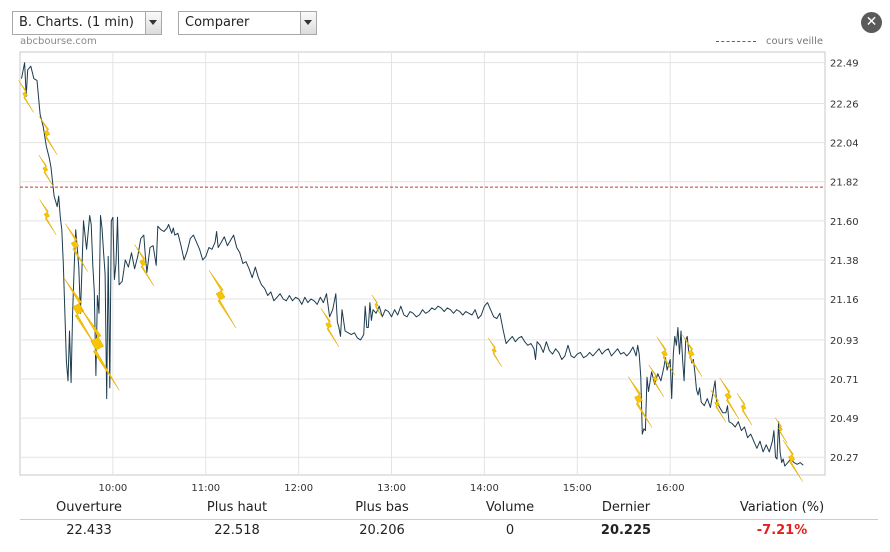  What do you see at coordinates (205, 488) in the screenshot?
I see `x-tick-label: 11:00` at bounding box center [205, 488].